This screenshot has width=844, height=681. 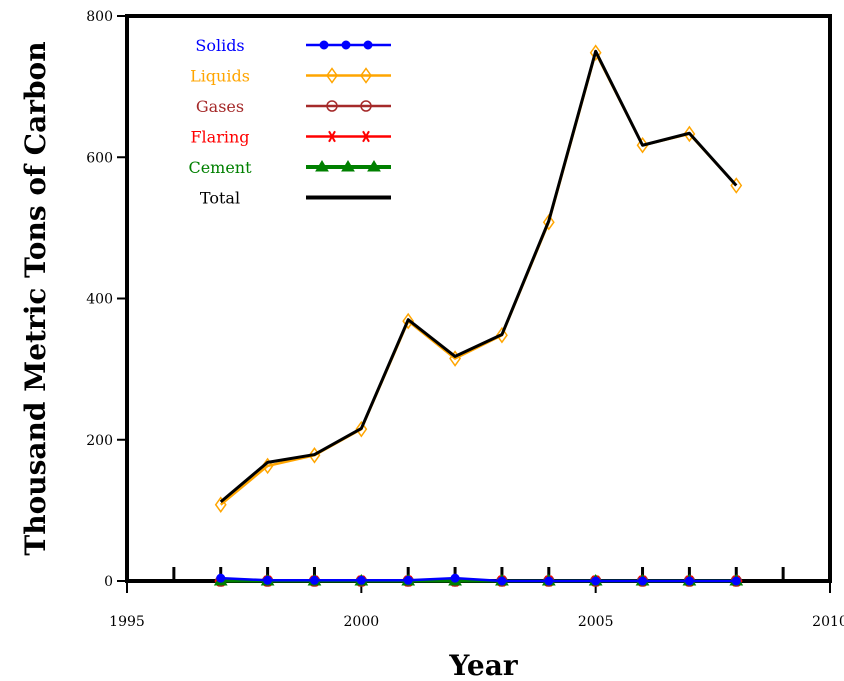 I want to click on legend-label-solids: Solids, so click(x=219, y=45).